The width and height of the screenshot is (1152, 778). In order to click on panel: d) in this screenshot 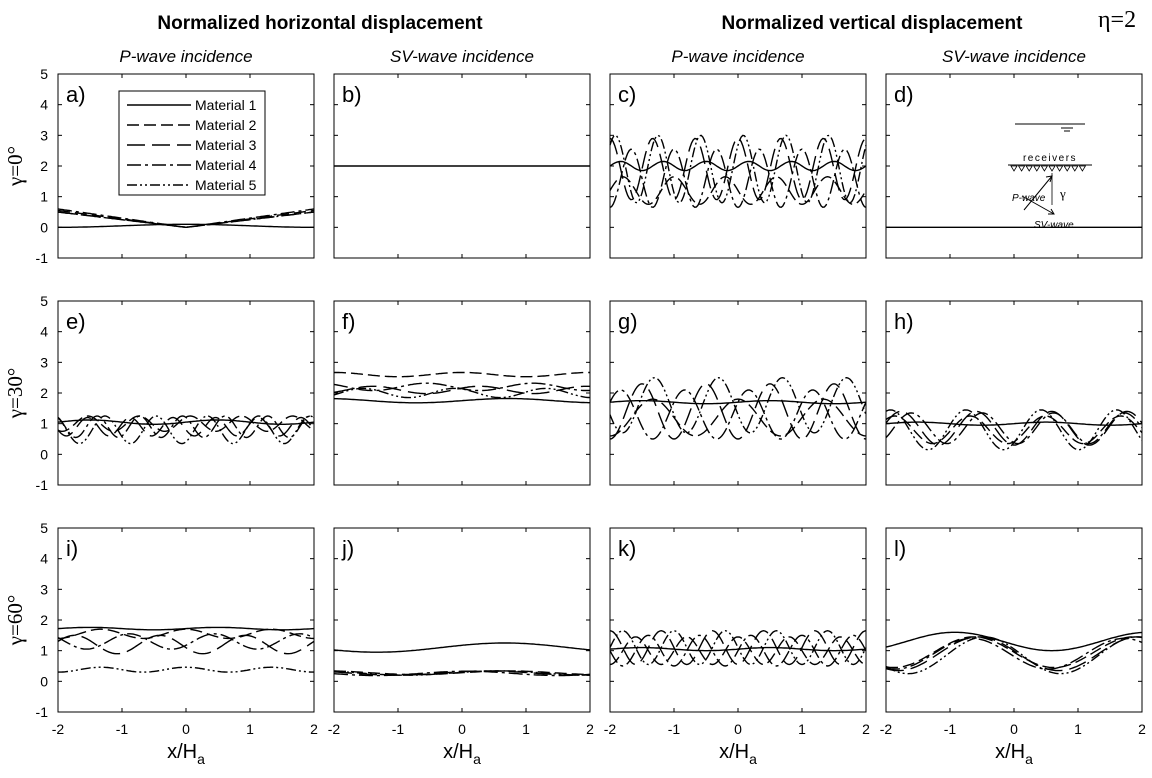, I will do `click(1014, 166)`.